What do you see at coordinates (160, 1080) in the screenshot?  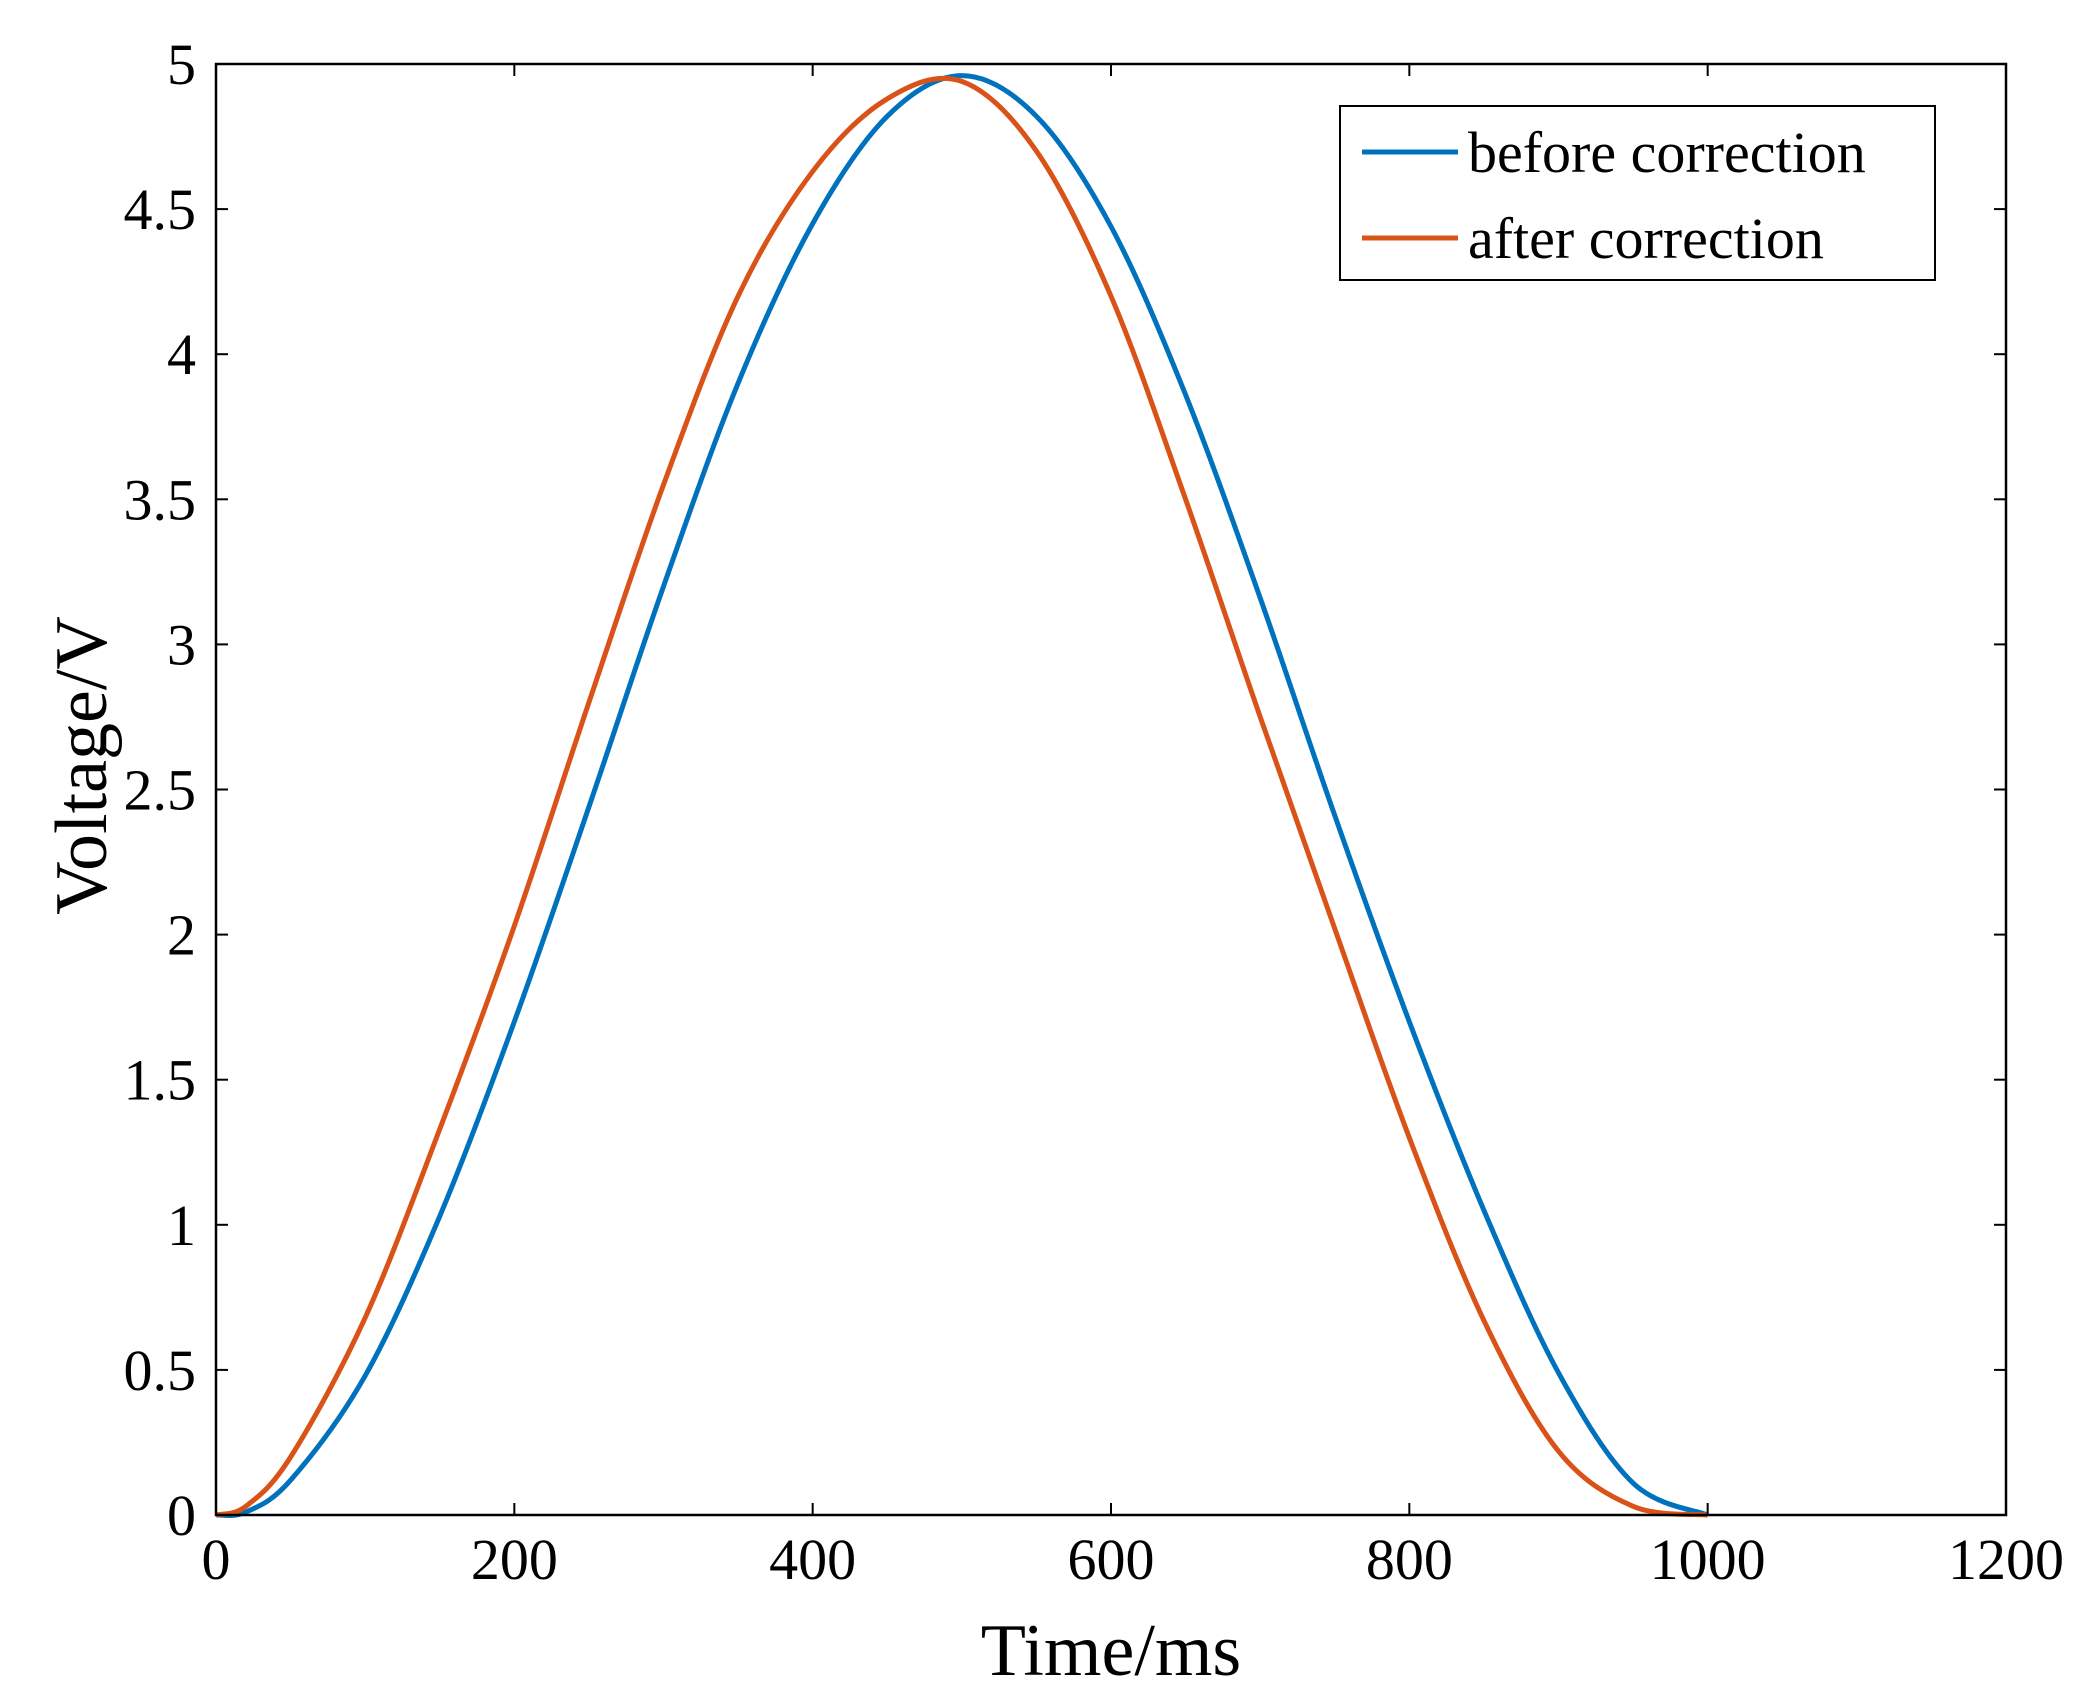 I see `y-tick-label: 1.5` at bounding box center [160, 1080].